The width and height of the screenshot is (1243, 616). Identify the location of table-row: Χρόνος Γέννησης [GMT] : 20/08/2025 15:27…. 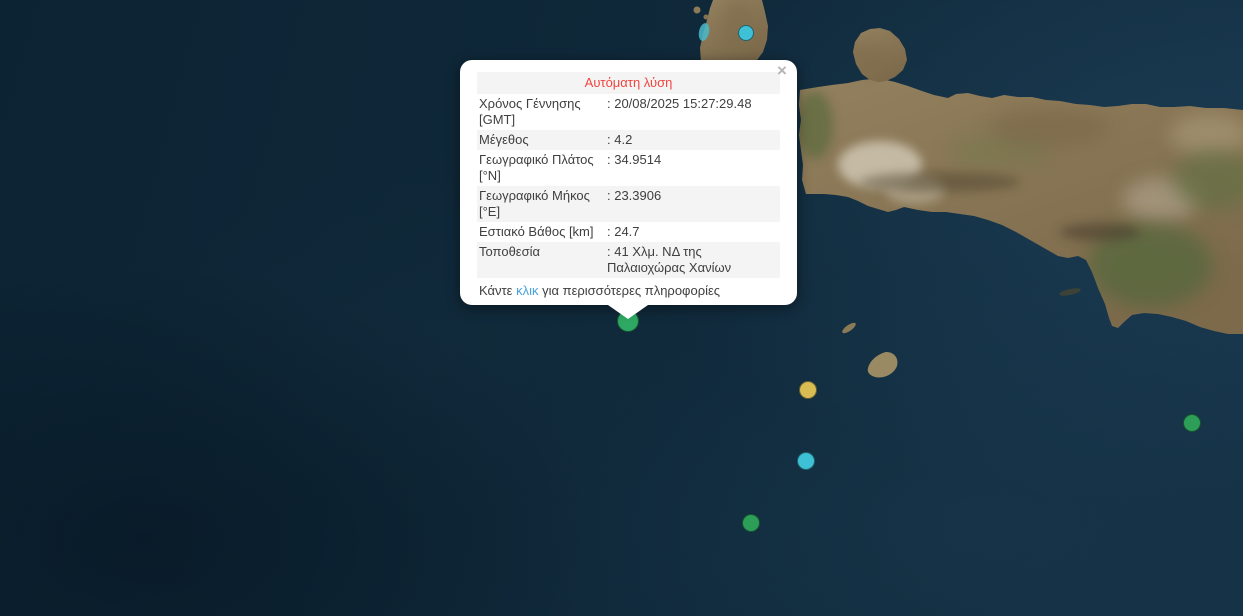
(628, 112).